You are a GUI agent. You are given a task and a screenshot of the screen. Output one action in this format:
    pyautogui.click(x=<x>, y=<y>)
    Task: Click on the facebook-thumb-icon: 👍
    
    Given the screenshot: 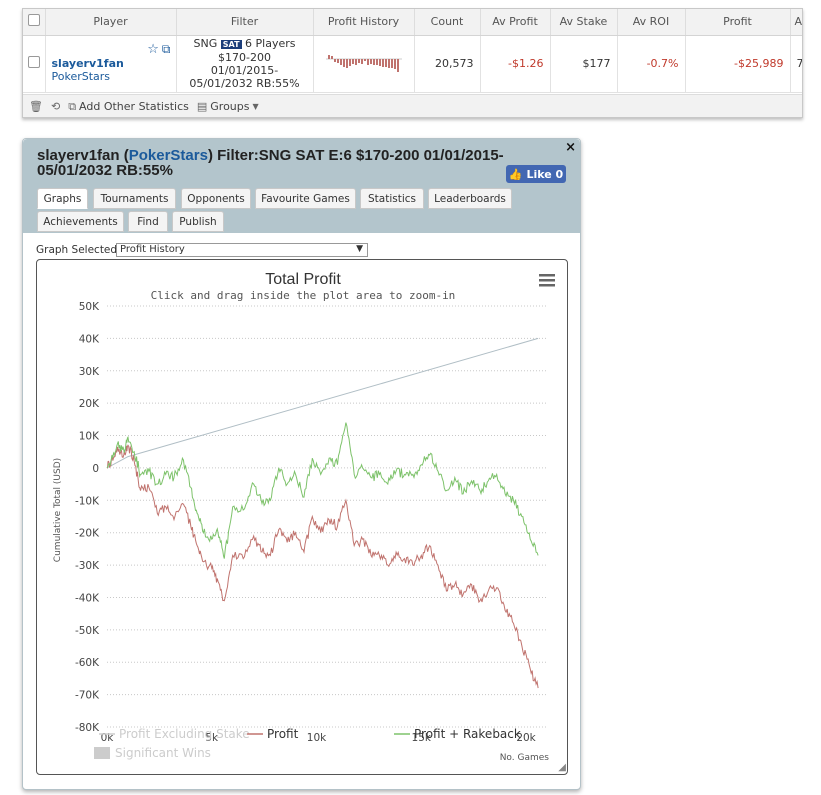 What is the action you would take?
    pyautogui.click(x=515, y=174)
    